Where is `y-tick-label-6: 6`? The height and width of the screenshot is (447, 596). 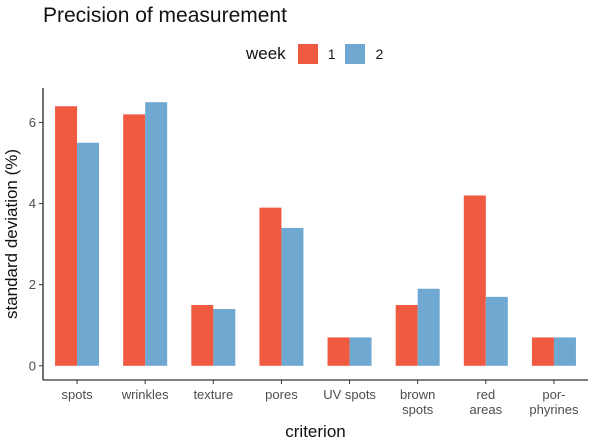 y-tick-label-6: 6 is located at coordinates (32, 122).